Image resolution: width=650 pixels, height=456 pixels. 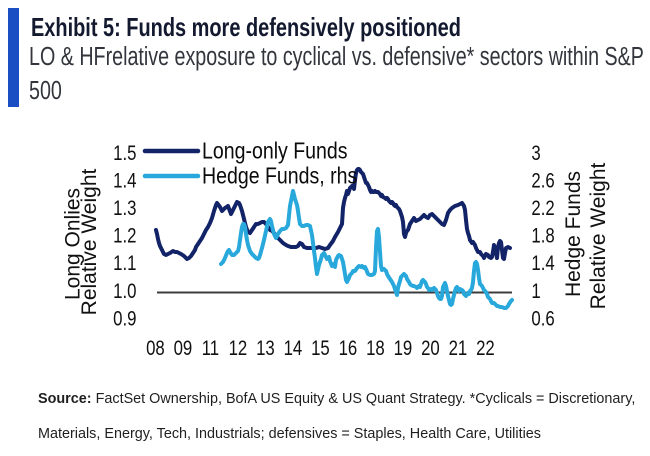 What do you see at coordinates (183, 348) in the screenshot?
I see `svg-text: 09` at bounding box center [183, 348].